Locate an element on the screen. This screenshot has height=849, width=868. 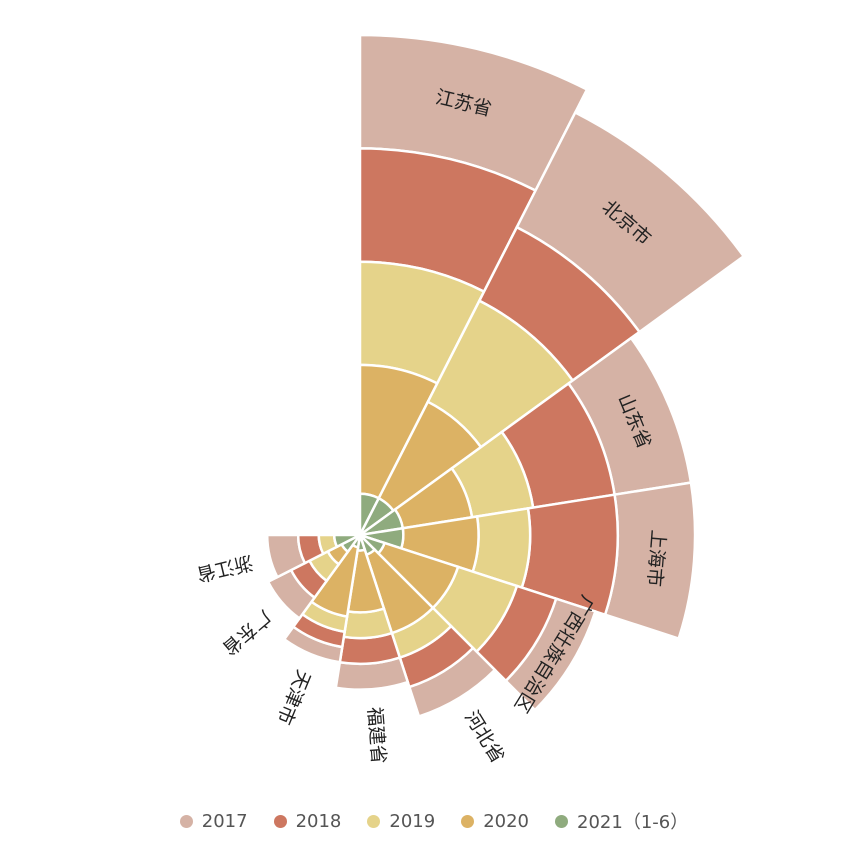
category-label-7: 福建省 is located at coordinates (376, 735).